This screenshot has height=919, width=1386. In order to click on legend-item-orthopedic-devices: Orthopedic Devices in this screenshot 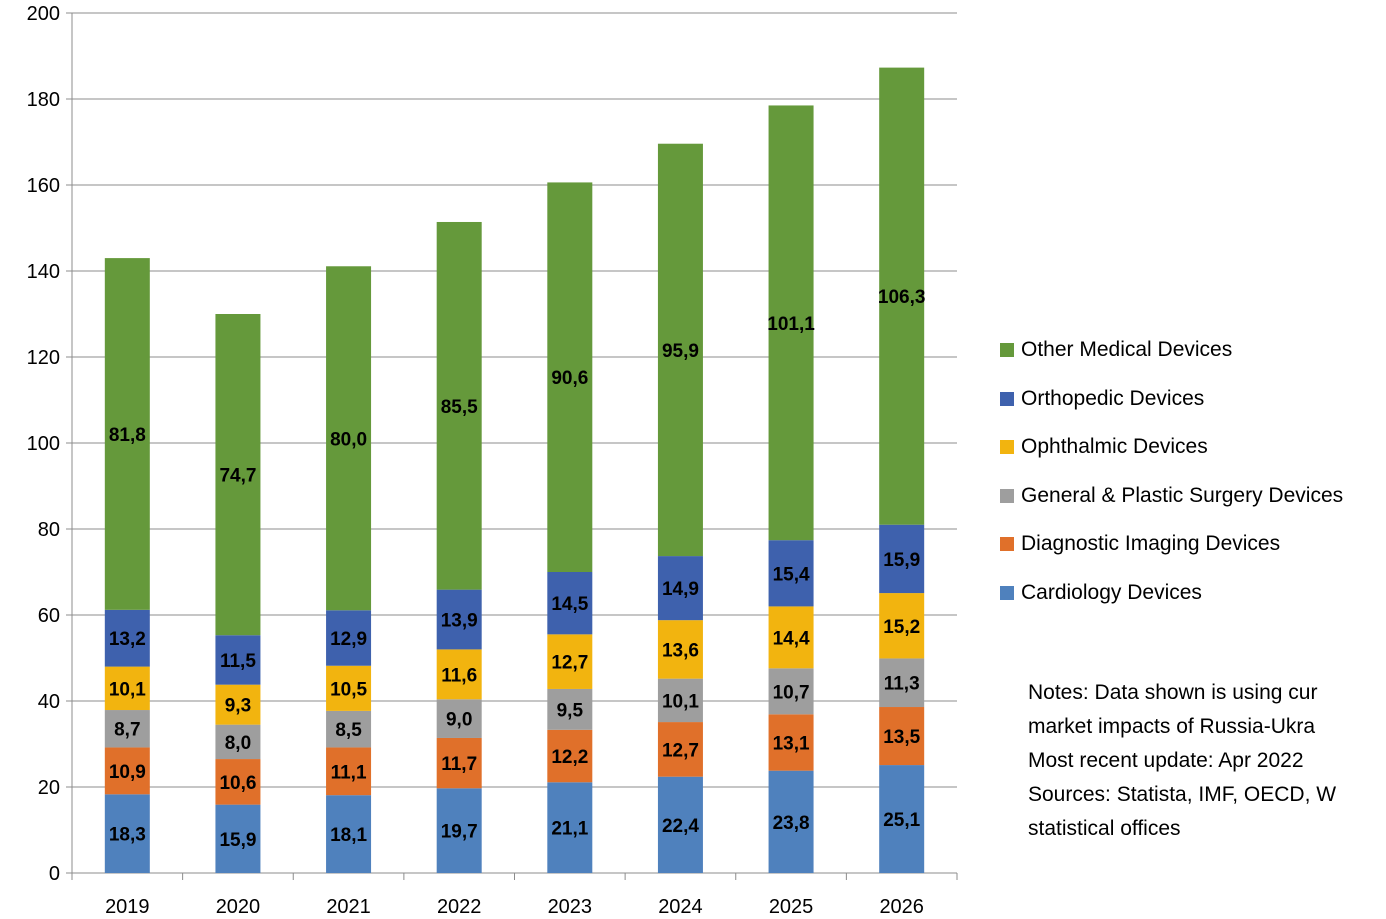, I will do `click(1193, 399)`.